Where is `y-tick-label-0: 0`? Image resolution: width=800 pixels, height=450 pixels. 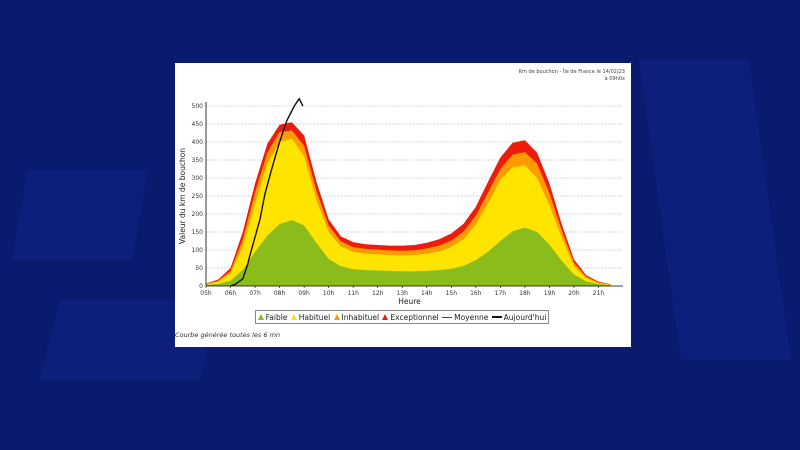
y-tick-label-0: 0 is located at coordinates (201, 286).